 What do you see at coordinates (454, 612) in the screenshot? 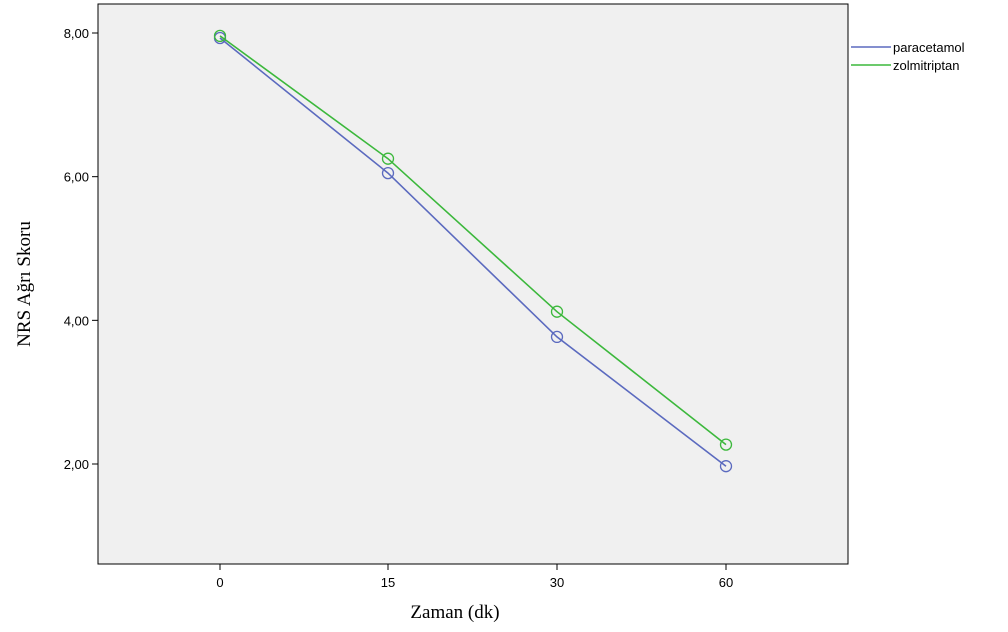
I see `x-axis-title: Zaman (dk)` at bounding box center [454, 612].